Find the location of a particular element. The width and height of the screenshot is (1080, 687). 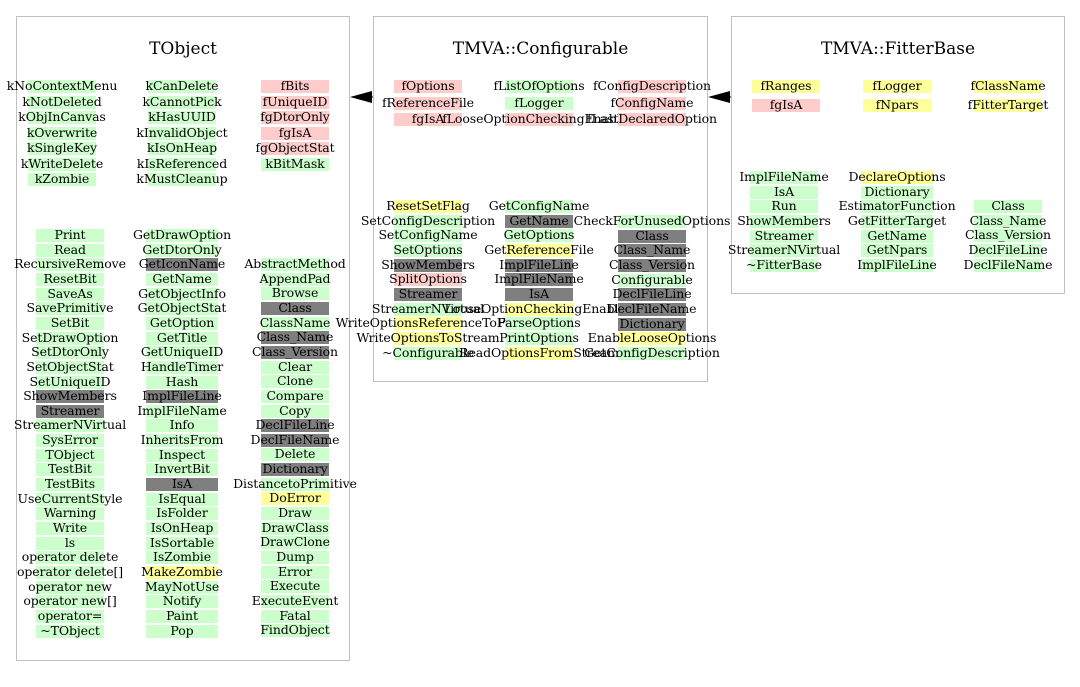

class-member-configurable: fReferenceFile is located at coordinates (428, 102).